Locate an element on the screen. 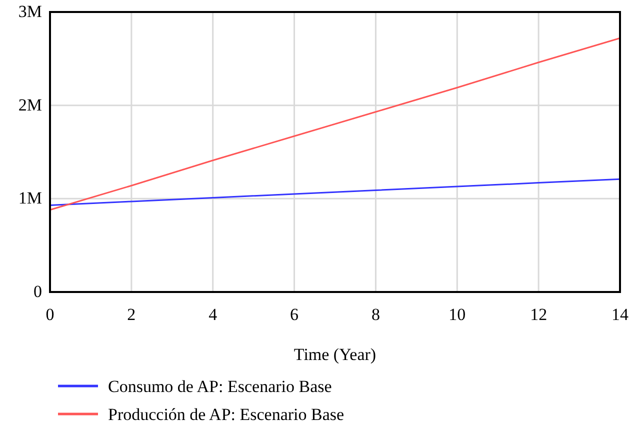 Image resolution: width=635 pixels, height=427 pixels. x-tick-label: 0 is located at coordinates (50, 314).